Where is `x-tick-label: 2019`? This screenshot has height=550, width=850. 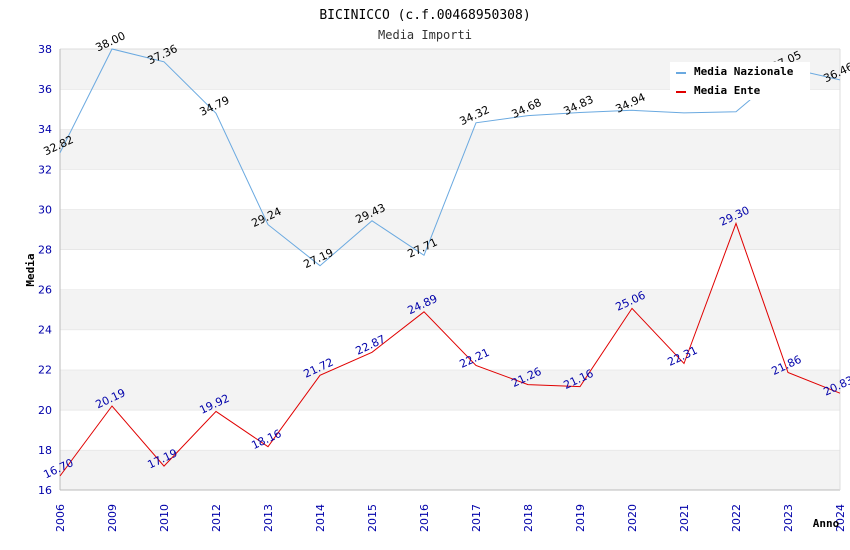 x-tick-label: 2019 is located at coordinates (580, 518).